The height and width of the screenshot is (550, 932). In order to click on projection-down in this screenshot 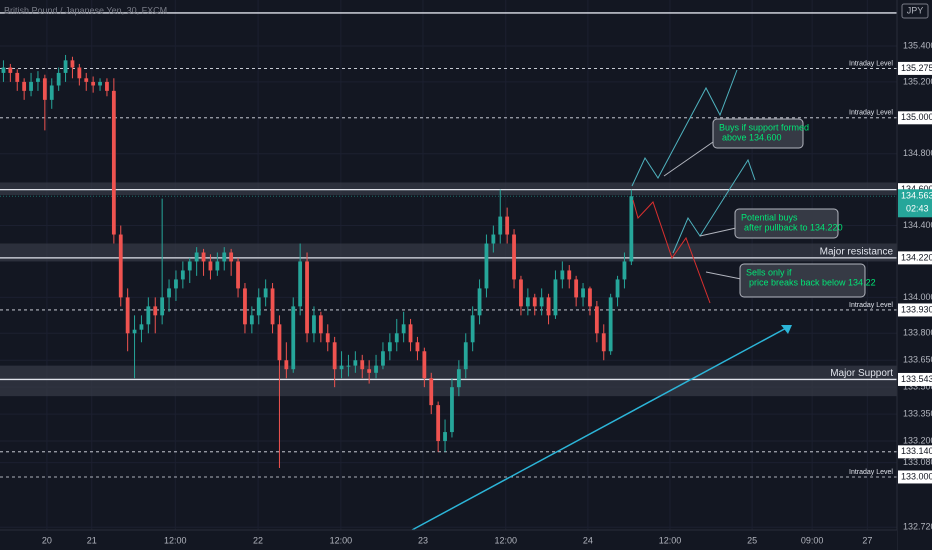, I will do `click(671, 251)`.